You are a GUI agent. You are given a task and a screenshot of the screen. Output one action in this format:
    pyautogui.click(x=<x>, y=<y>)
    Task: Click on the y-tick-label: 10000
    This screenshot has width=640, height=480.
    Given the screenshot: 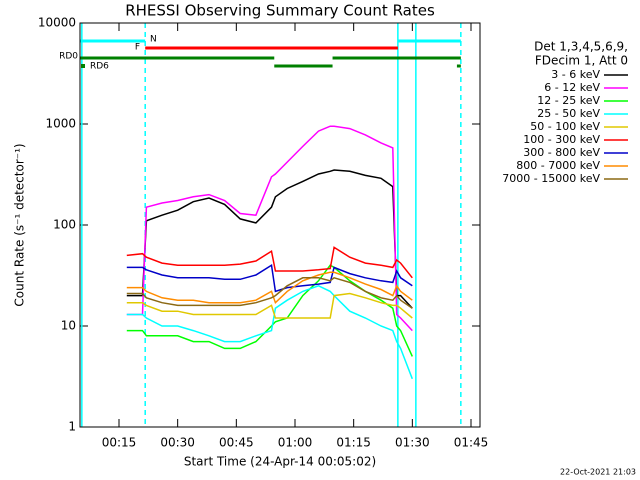 What is the action you would take?
    pyautogui.click(x=57, y=23)
    